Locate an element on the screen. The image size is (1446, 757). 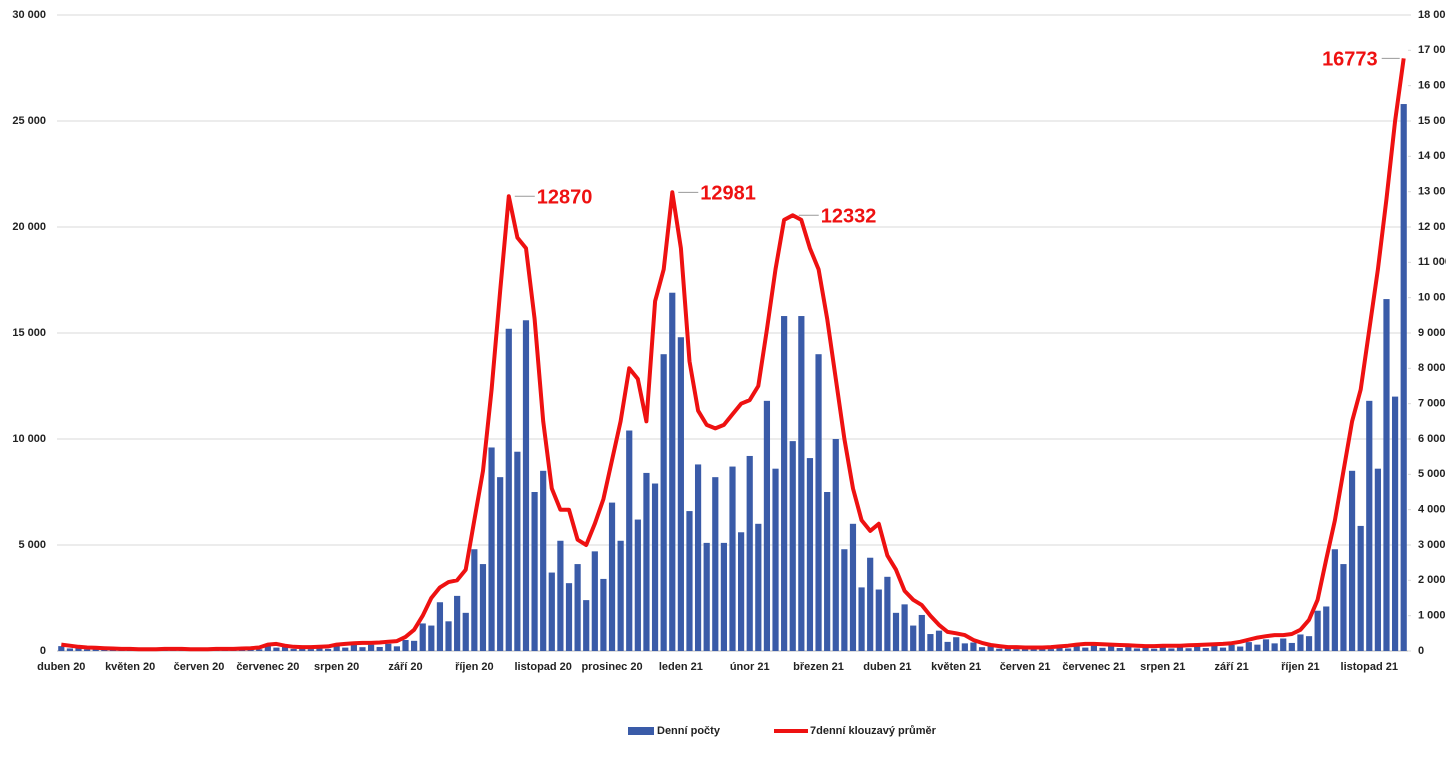
x-tick-label: červen 21 is located at coordinates (1025, 667).